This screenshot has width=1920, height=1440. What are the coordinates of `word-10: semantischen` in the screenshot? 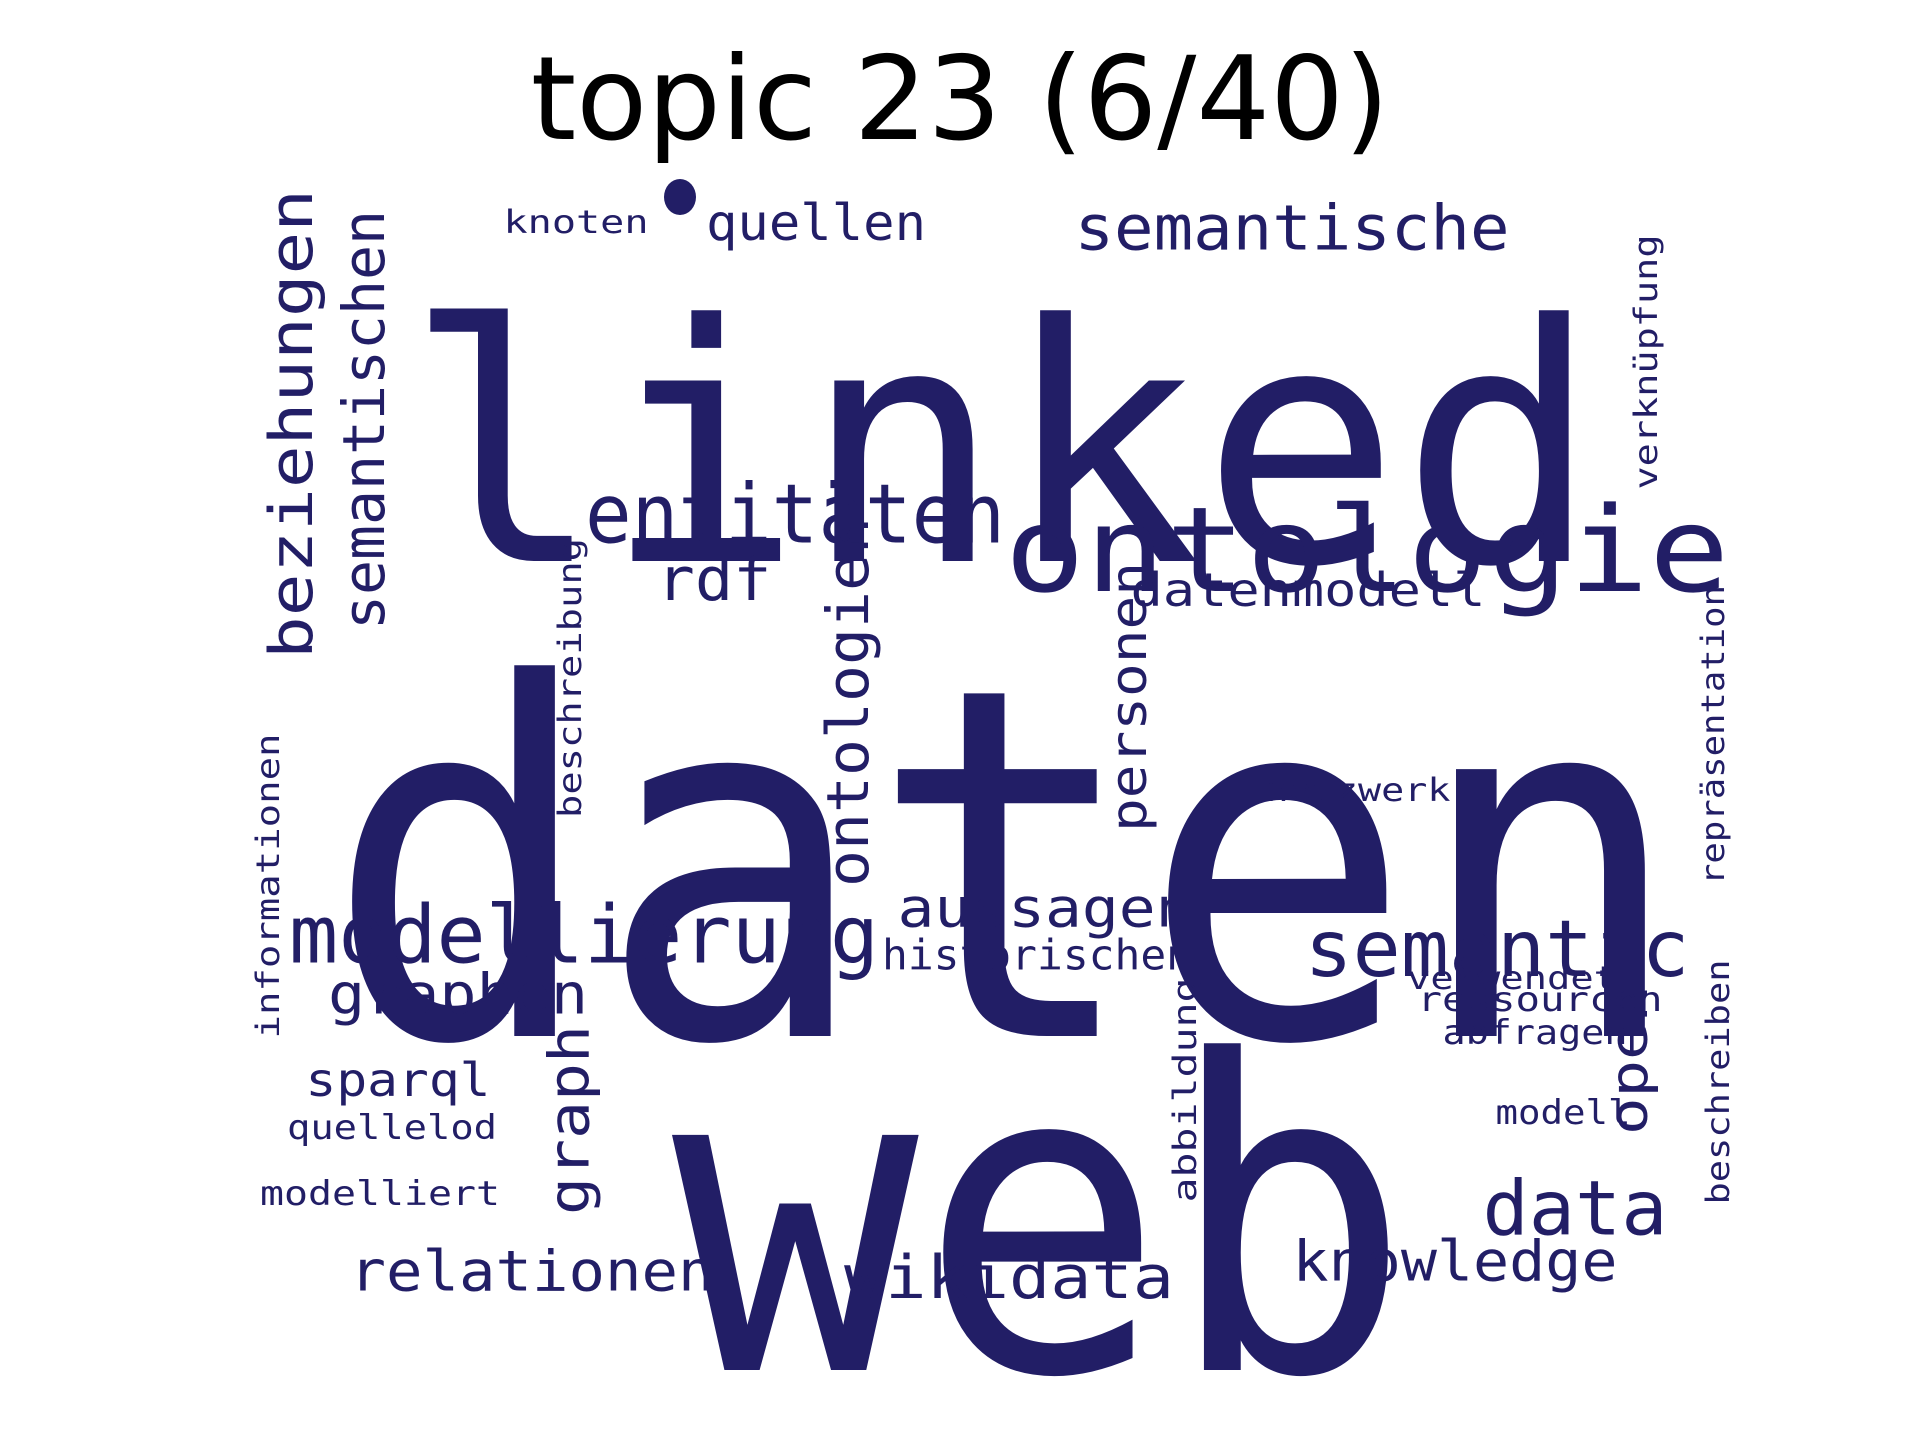 It's located at (364, 420).